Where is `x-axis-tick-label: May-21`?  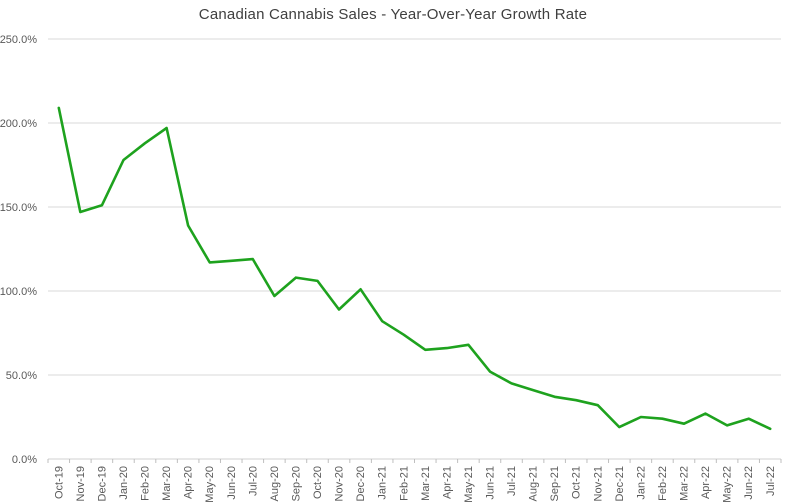
x-axis-tick-label: May-21 is located at coordinates (469, 484).